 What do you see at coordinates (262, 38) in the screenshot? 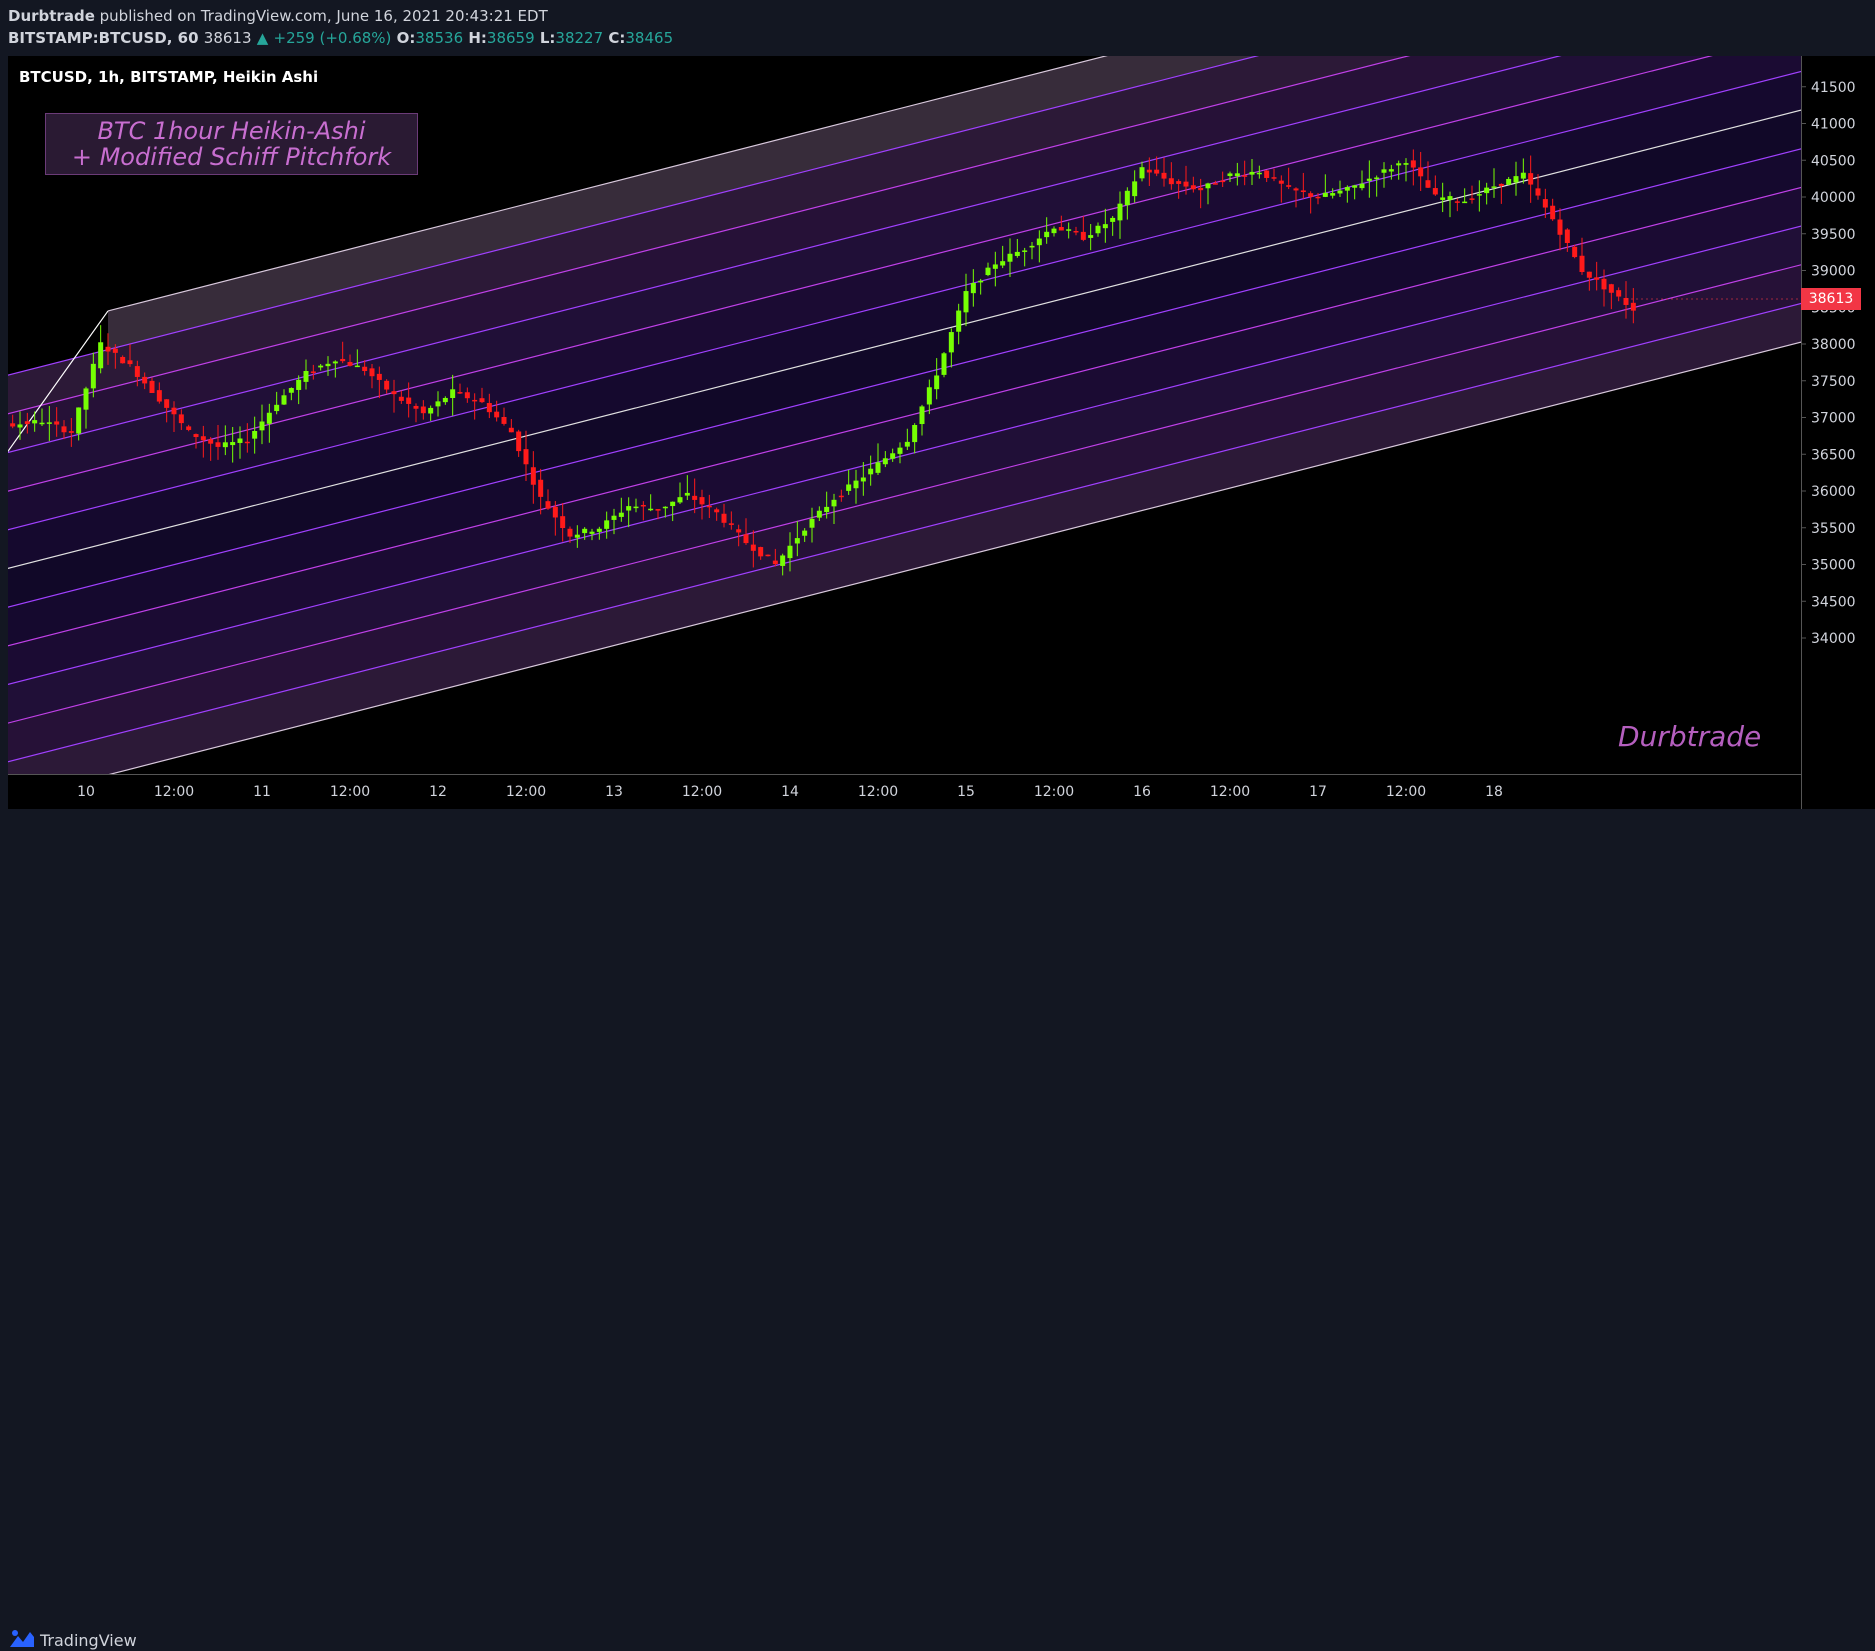
I see `up-arrow-icon: ▲` at bounding box center [262, 38].